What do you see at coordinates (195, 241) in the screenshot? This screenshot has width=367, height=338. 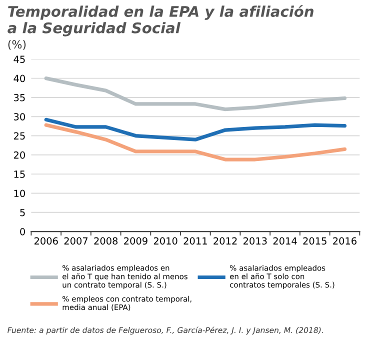 I see `x-tick-label: 2011` at bounding box center [195, 241].